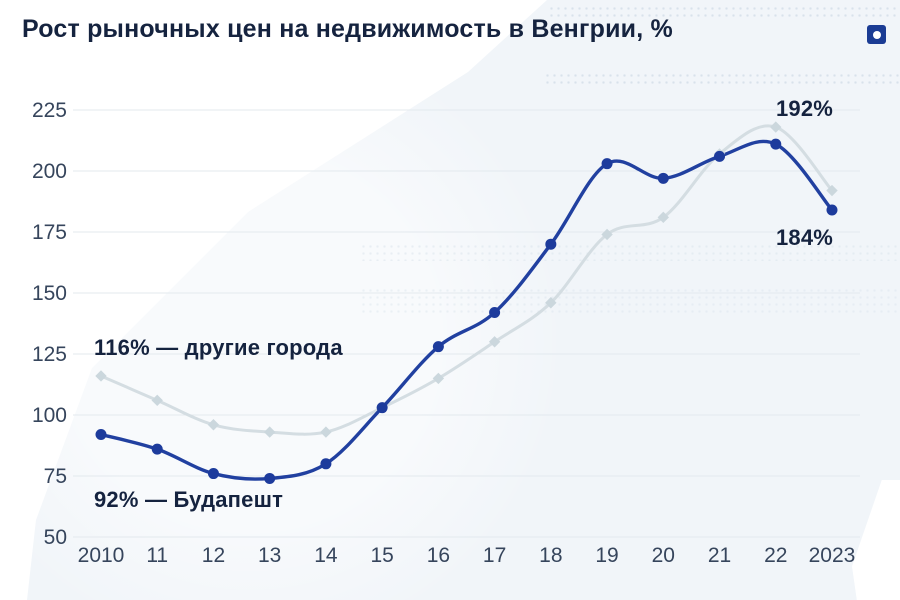  I want to click on brand-logo-icon, so click(876, 34).